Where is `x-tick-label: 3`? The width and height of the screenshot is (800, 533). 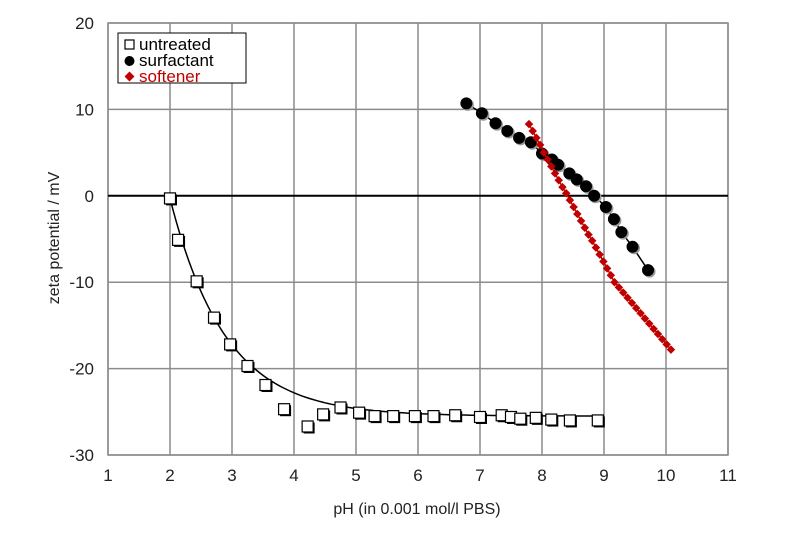
x-tick-label: 3 is located at coordinates (231, 475).